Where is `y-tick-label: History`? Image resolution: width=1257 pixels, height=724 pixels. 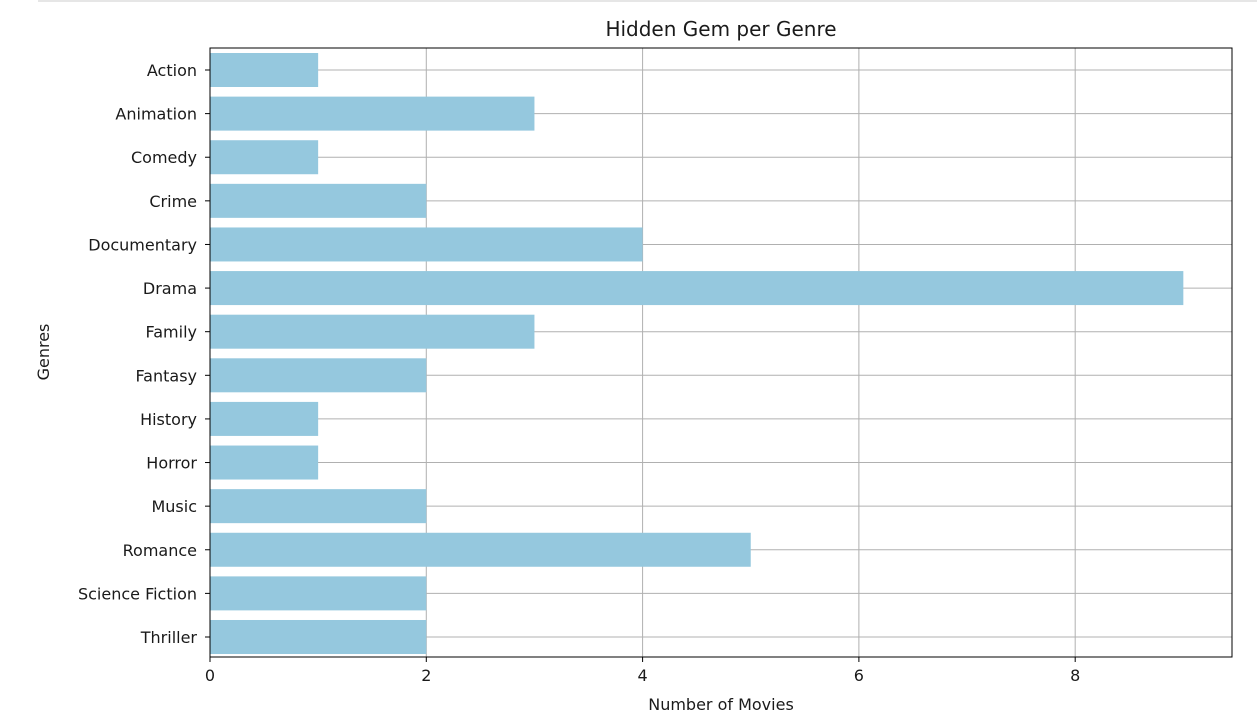
y-tick-label: History is located at coordinates (168, 419).